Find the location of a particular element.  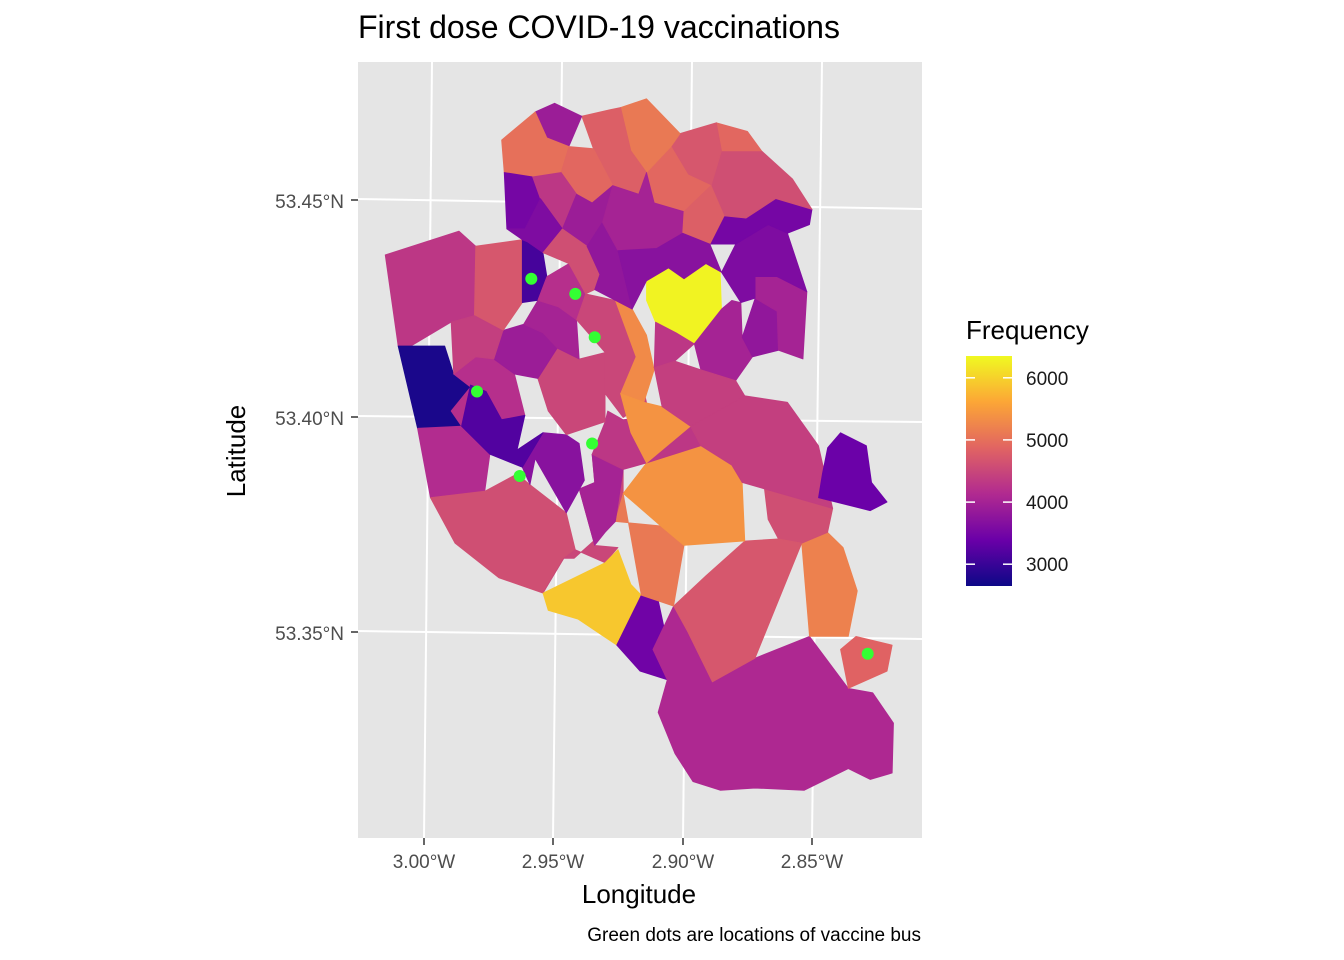

map-region-r19 is located at coordinates (853, 472).